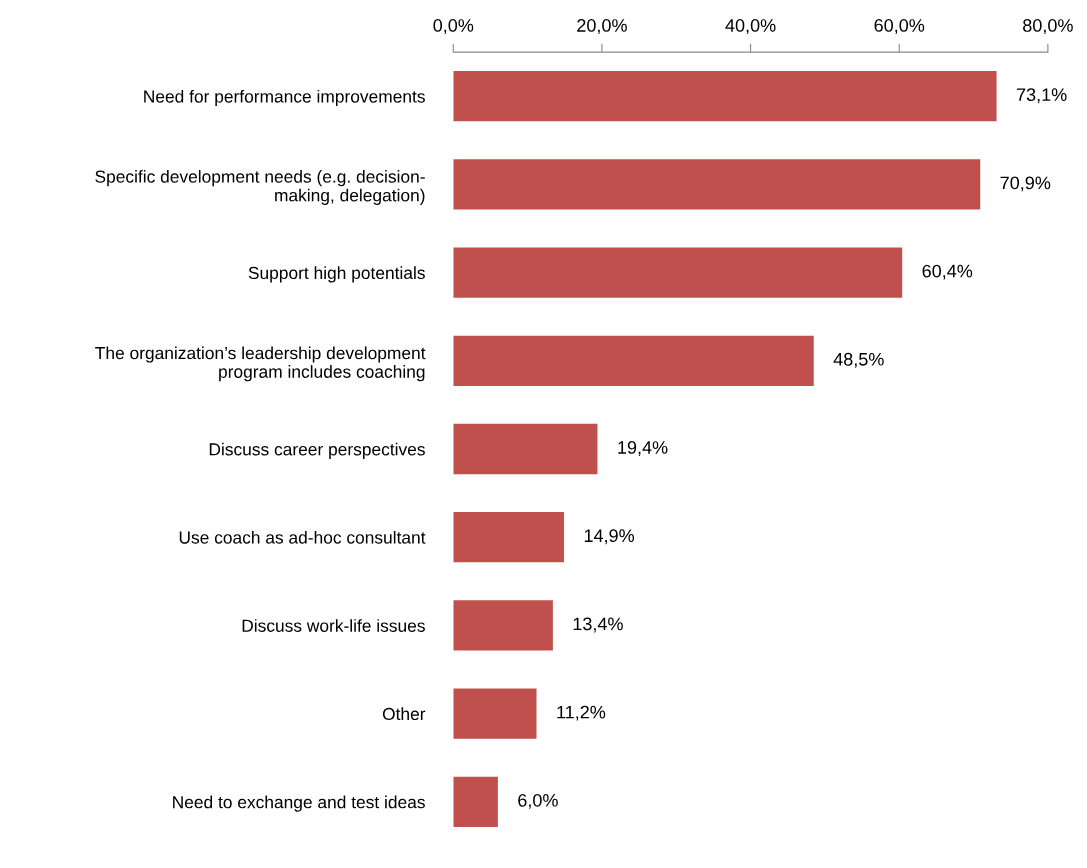  What do you see at coordinates (453, 26) in the screenshot?
I see `x-tick-label: 0,0%` at bounding box center [453, 26].